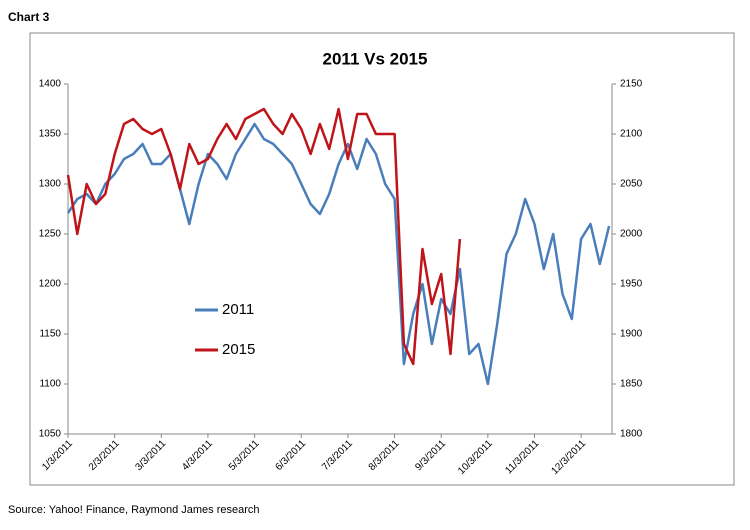  I want to click on y-tick-label: 1250, so click(50, 234).